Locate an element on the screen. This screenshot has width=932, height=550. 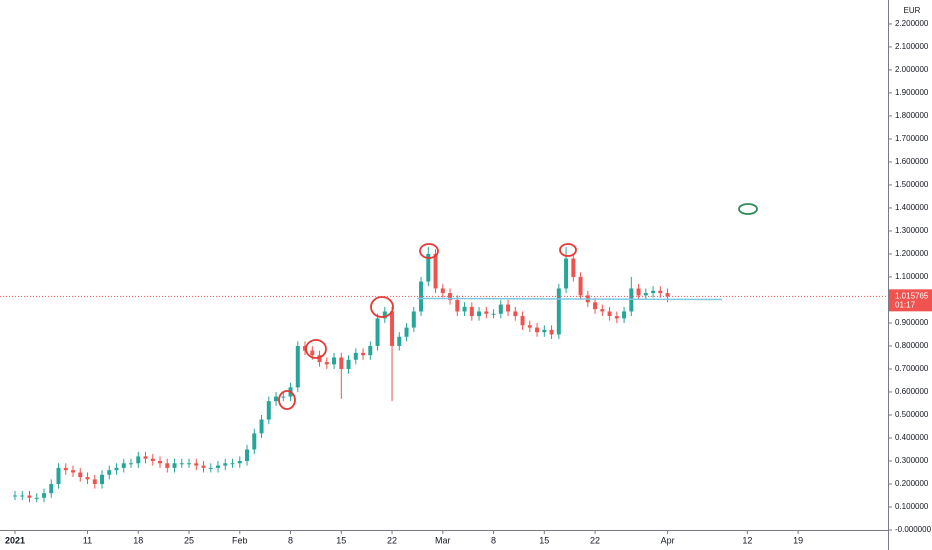
current-price-label: 1.015765 is located at coordinates (912, 295).